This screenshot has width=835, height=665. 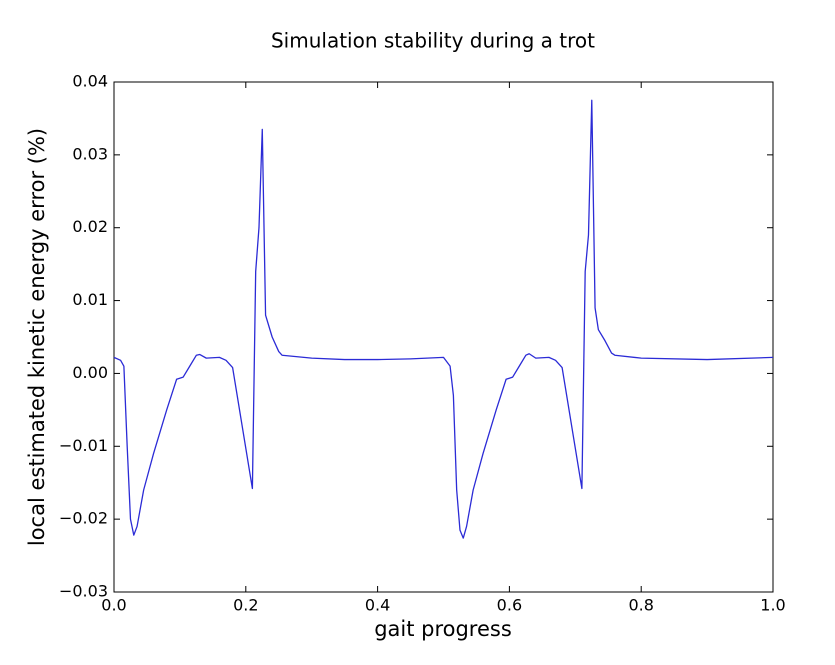 What do you see at coordinates (640, 605) in the screenshot?
I see `x-tick-label: 0.8` at bounding box center [640, 605].